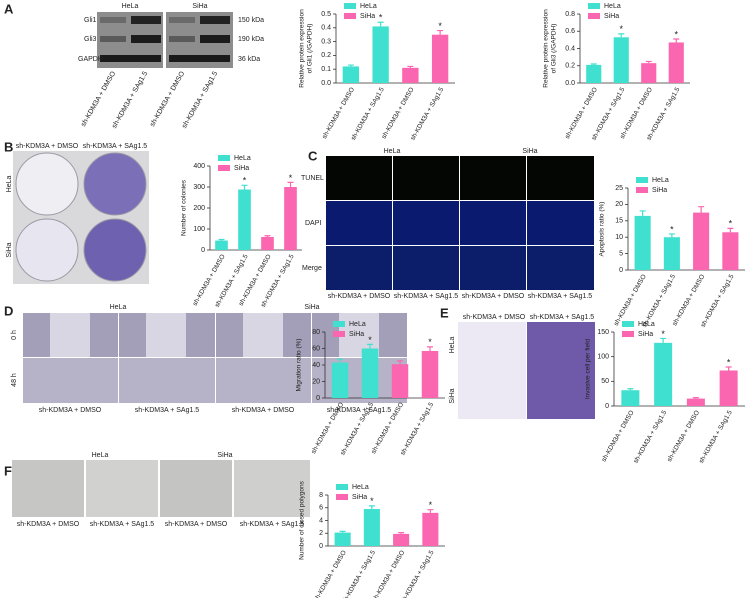 The height and width of the screenshot is (598, 753). I want to click on y-tick-label: 25, so click(619, 188).